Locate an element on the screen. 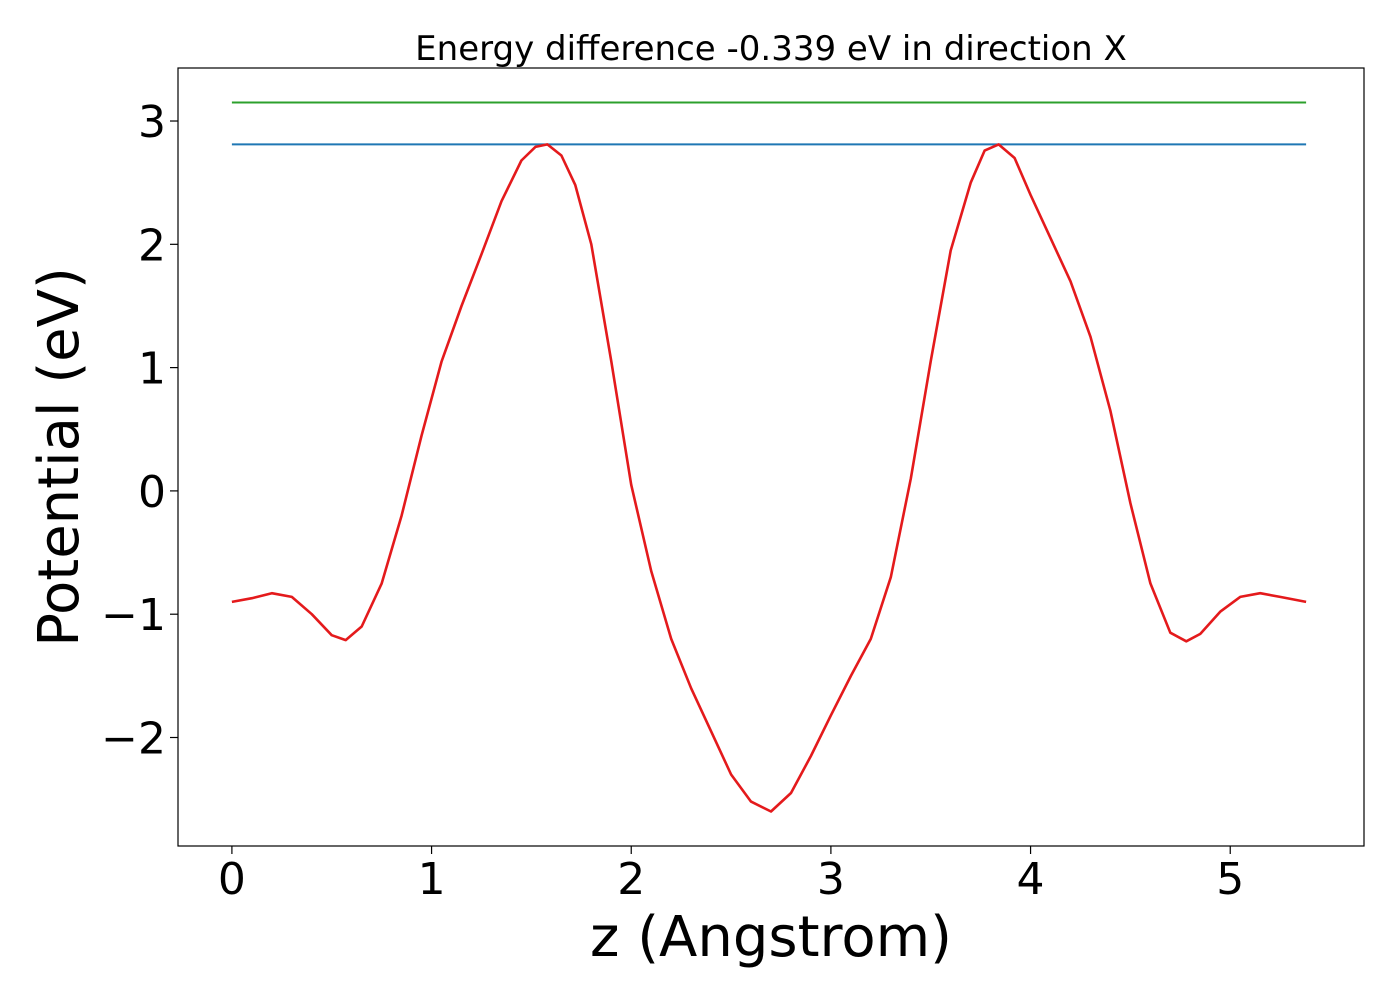 The height and width of the screenshot is (1000, 1400). y-tick-label: −2 is located at coordinates (133, 738).